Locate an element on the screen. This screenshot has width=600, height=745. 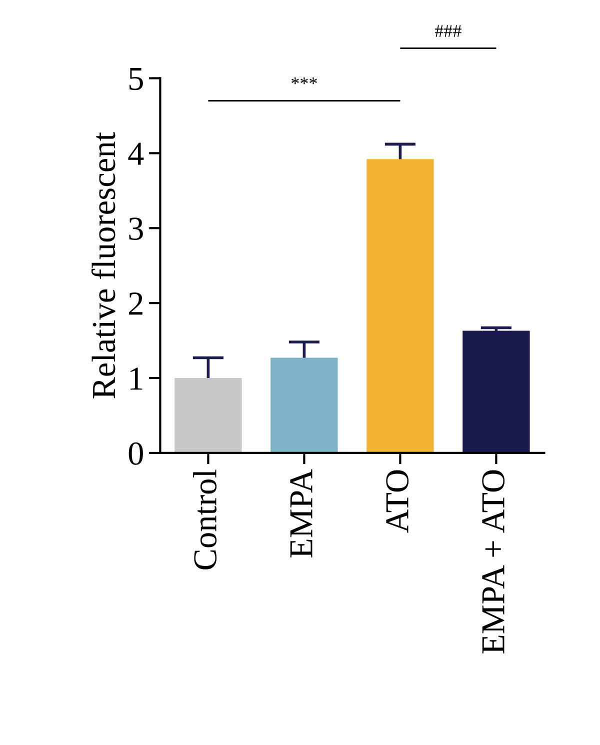
x-tick-label: EMPA is located at coordinates (301, 513).